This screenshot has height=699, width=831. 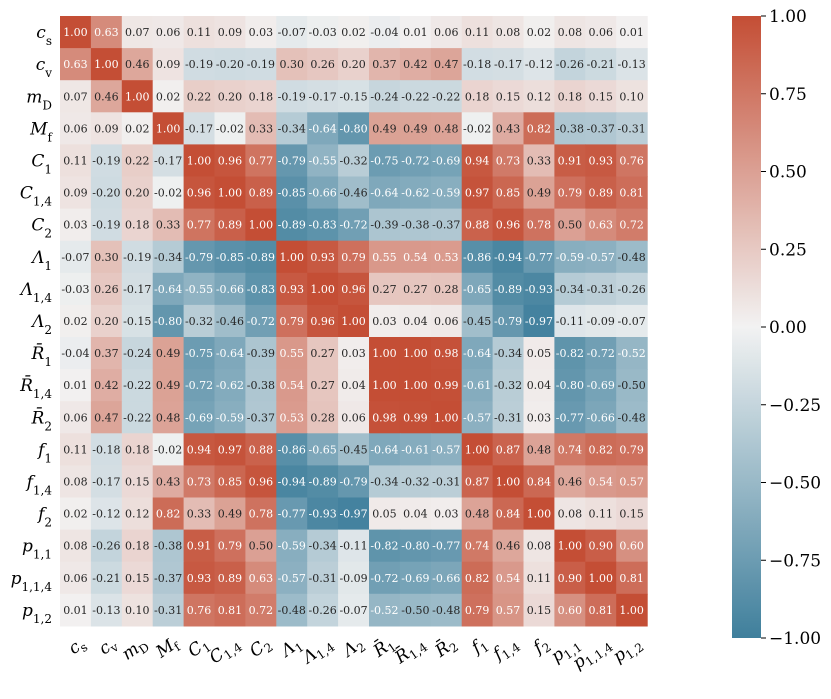 I want to click on heatmap-value-15-15: 1.00, so click(x=539, y=514).